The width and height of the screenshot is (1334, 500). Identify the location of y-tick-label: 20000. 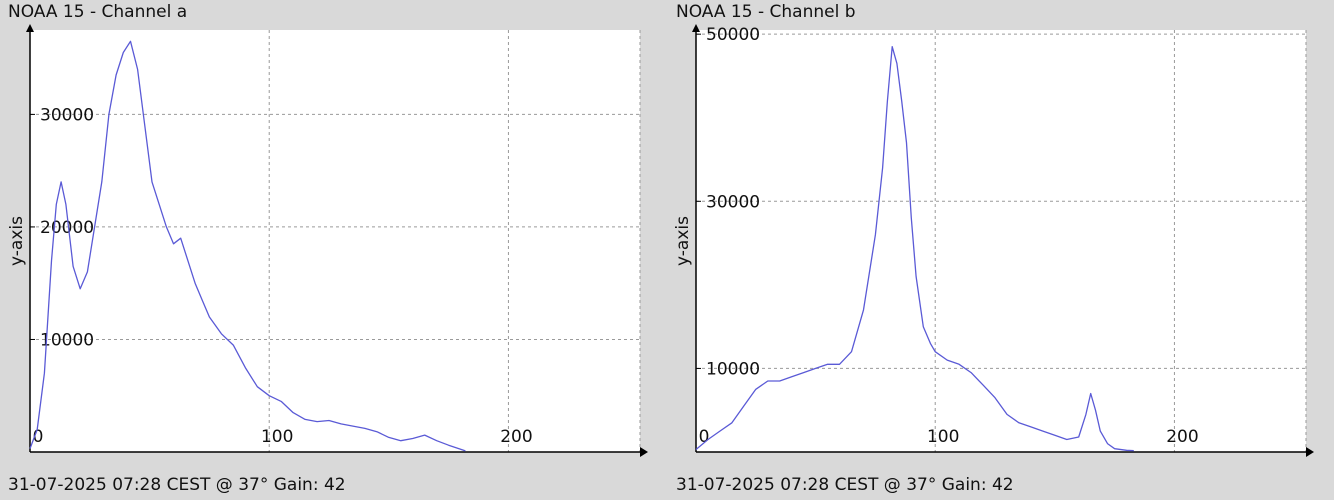
(67, 228).